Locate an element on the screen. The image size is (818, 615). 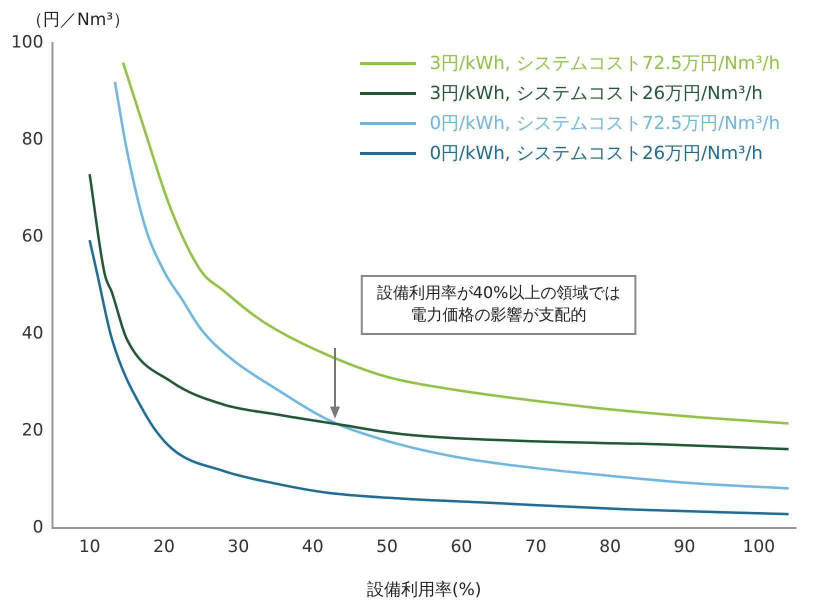
x-tick-label: 60 is located at coordinates (461, 546).